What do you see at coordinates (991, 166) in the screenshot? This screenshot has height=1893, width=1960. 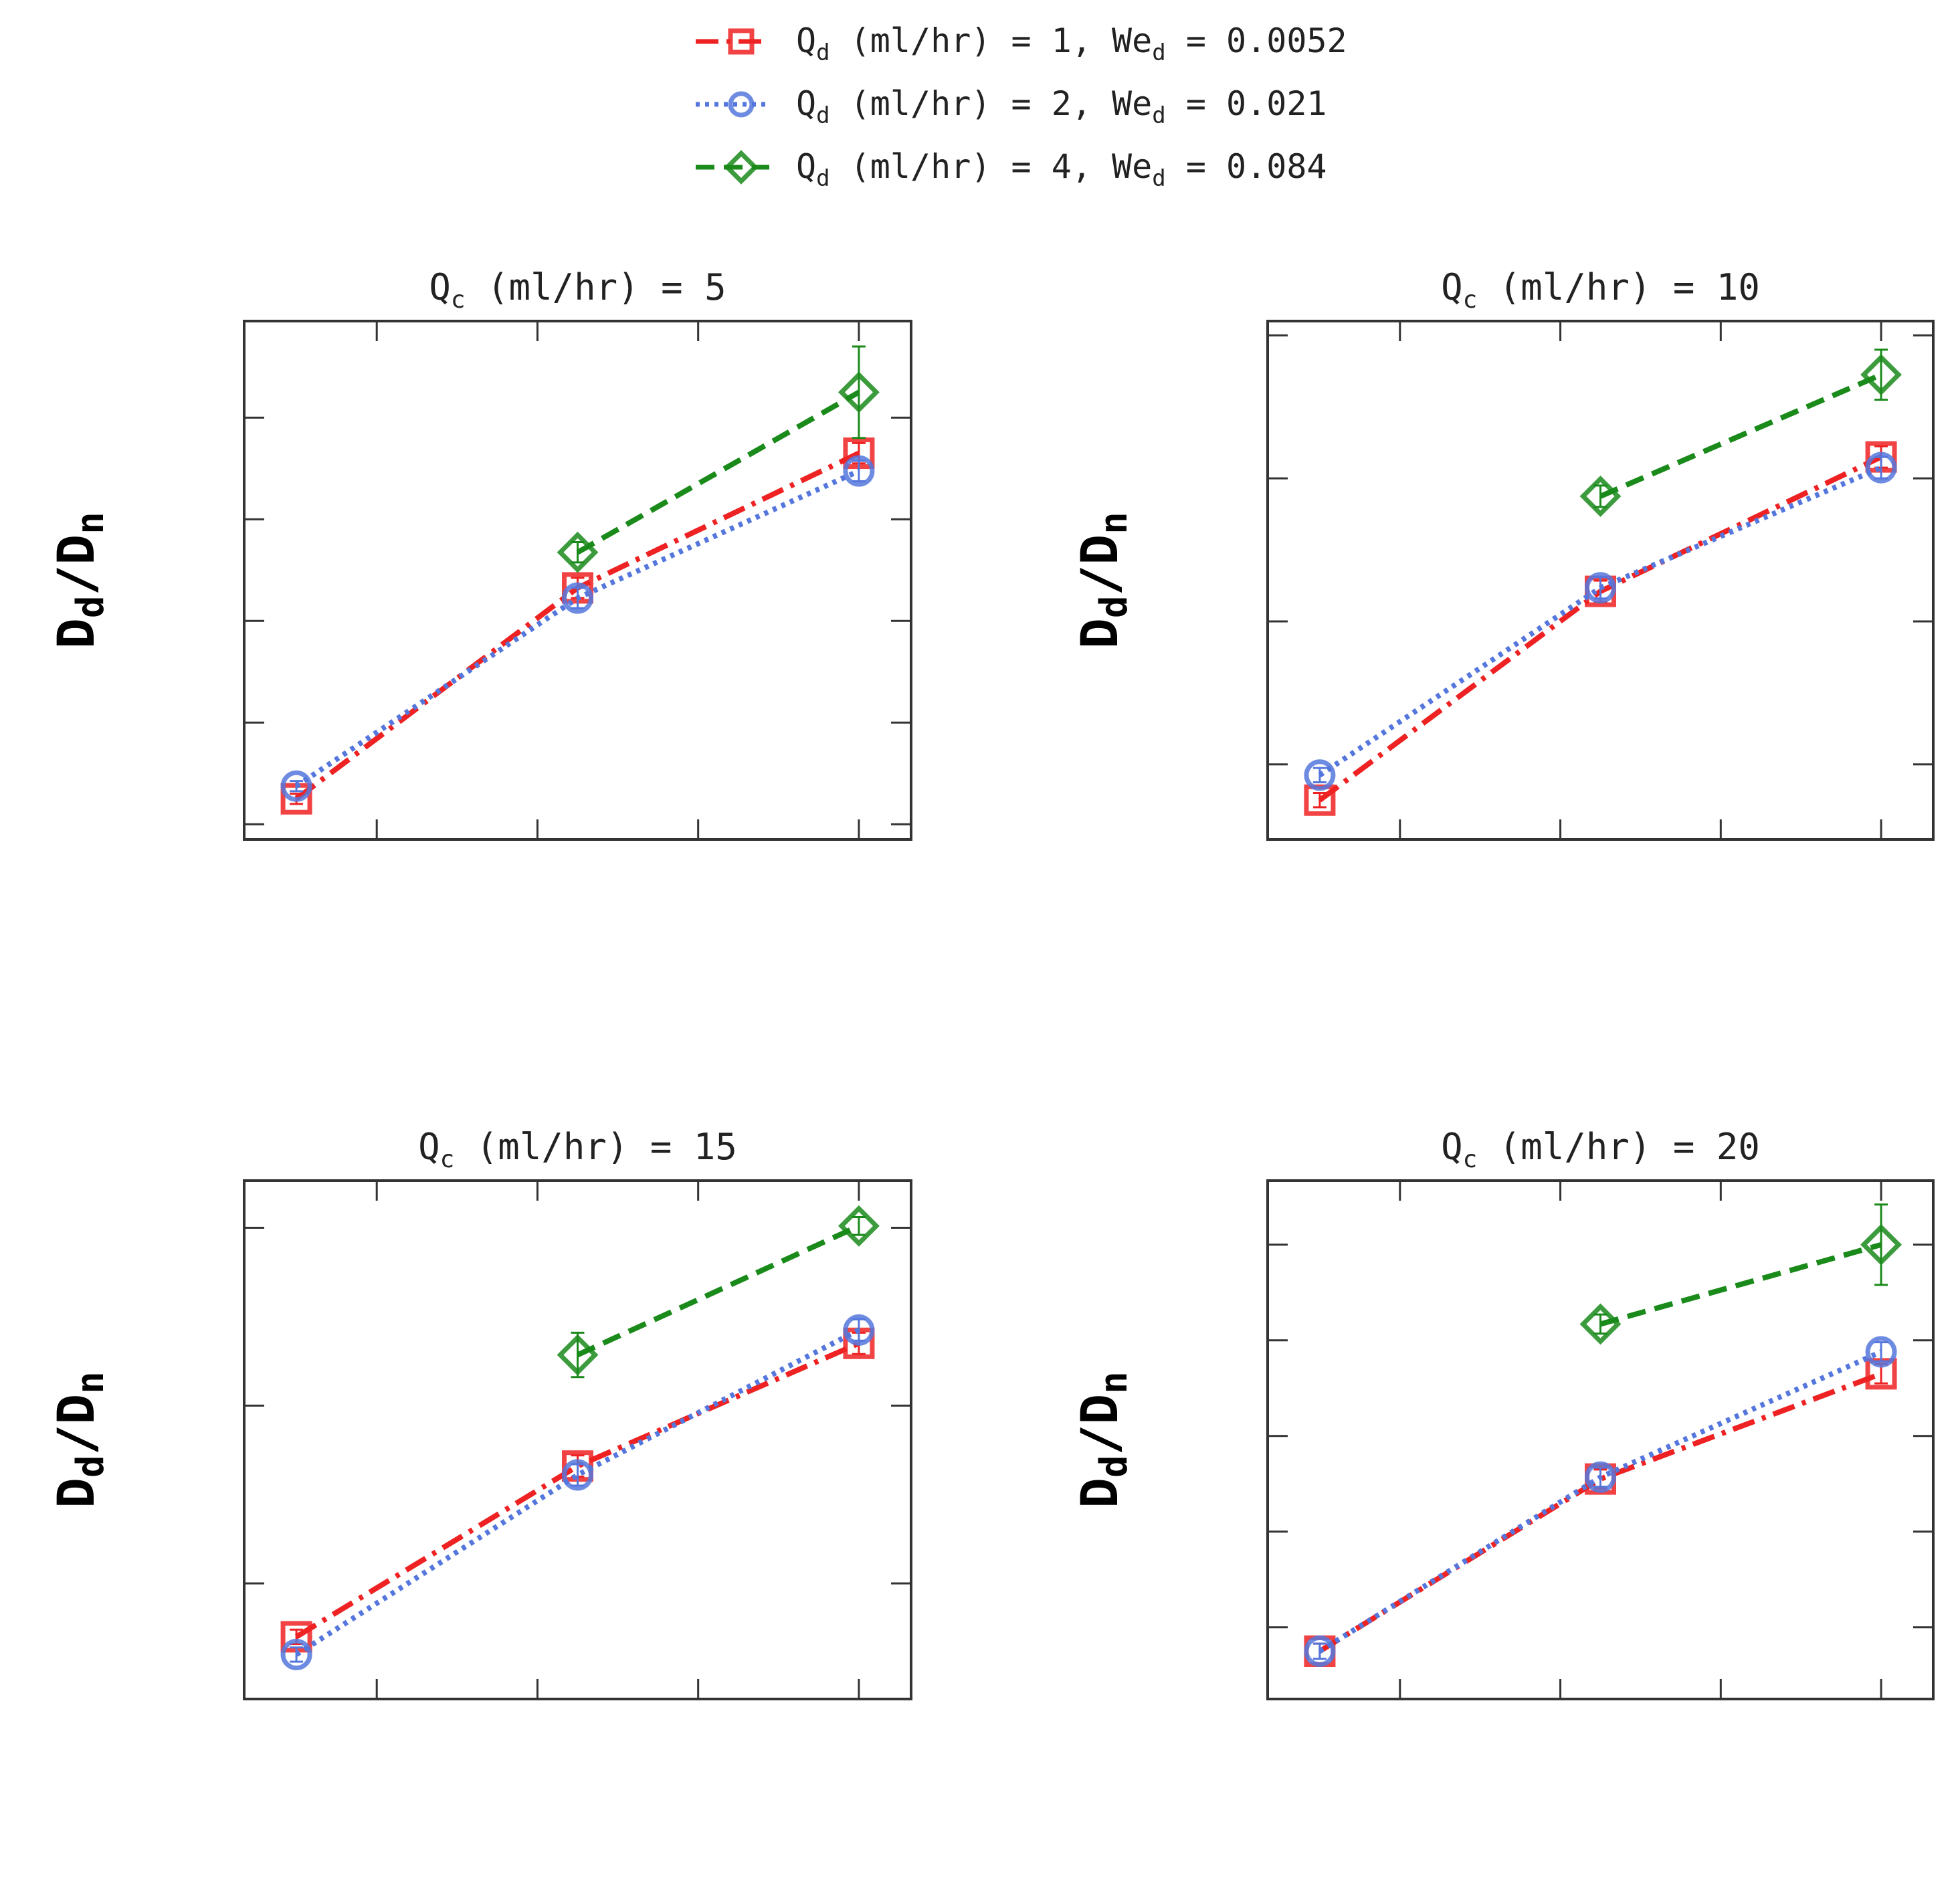 I see `legend-label-middle: (ml/hr) = 4, We` at bounding box center [991, 166].